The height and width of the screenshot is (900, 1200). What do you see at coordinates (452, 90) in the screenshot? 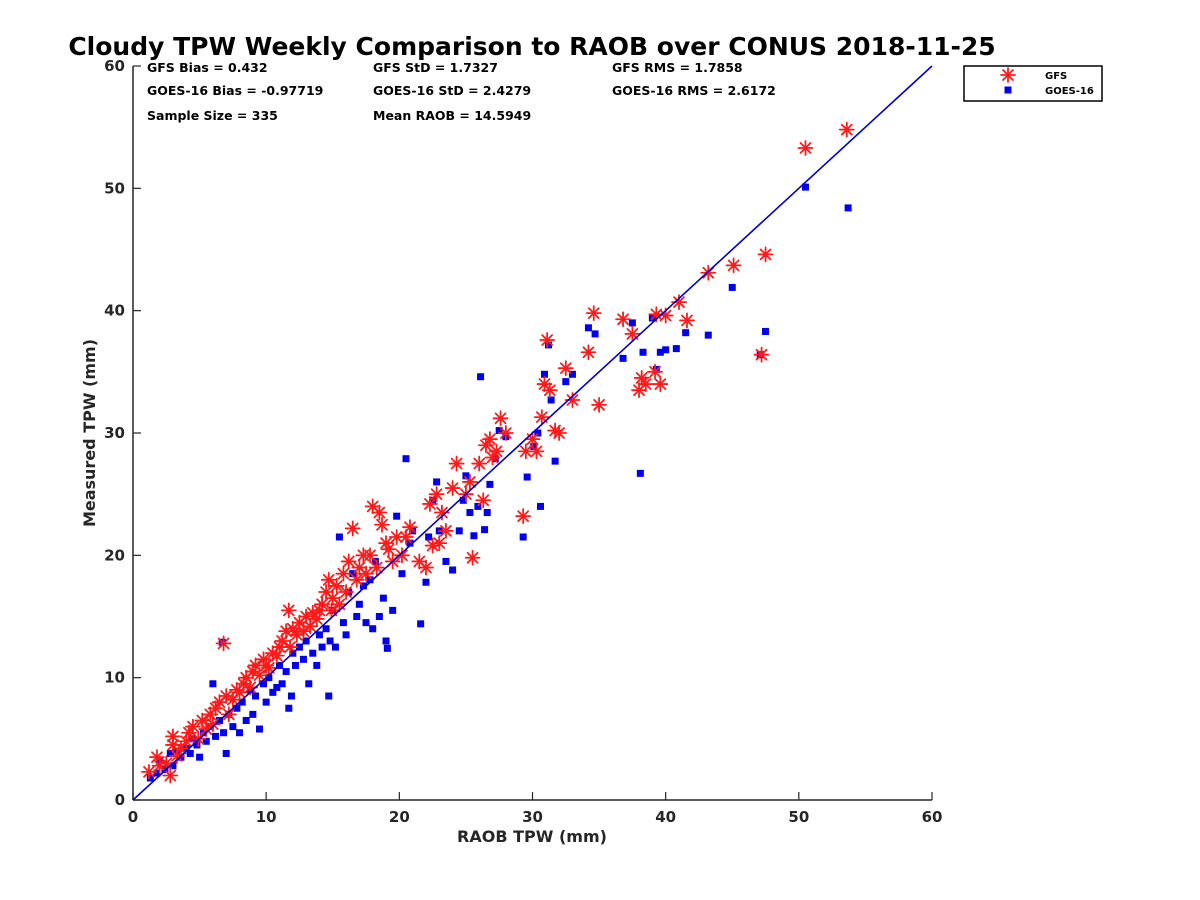
I see `goes-std-stat: GOES-16 StD = 2.4279` at bounding box center [452, 90].